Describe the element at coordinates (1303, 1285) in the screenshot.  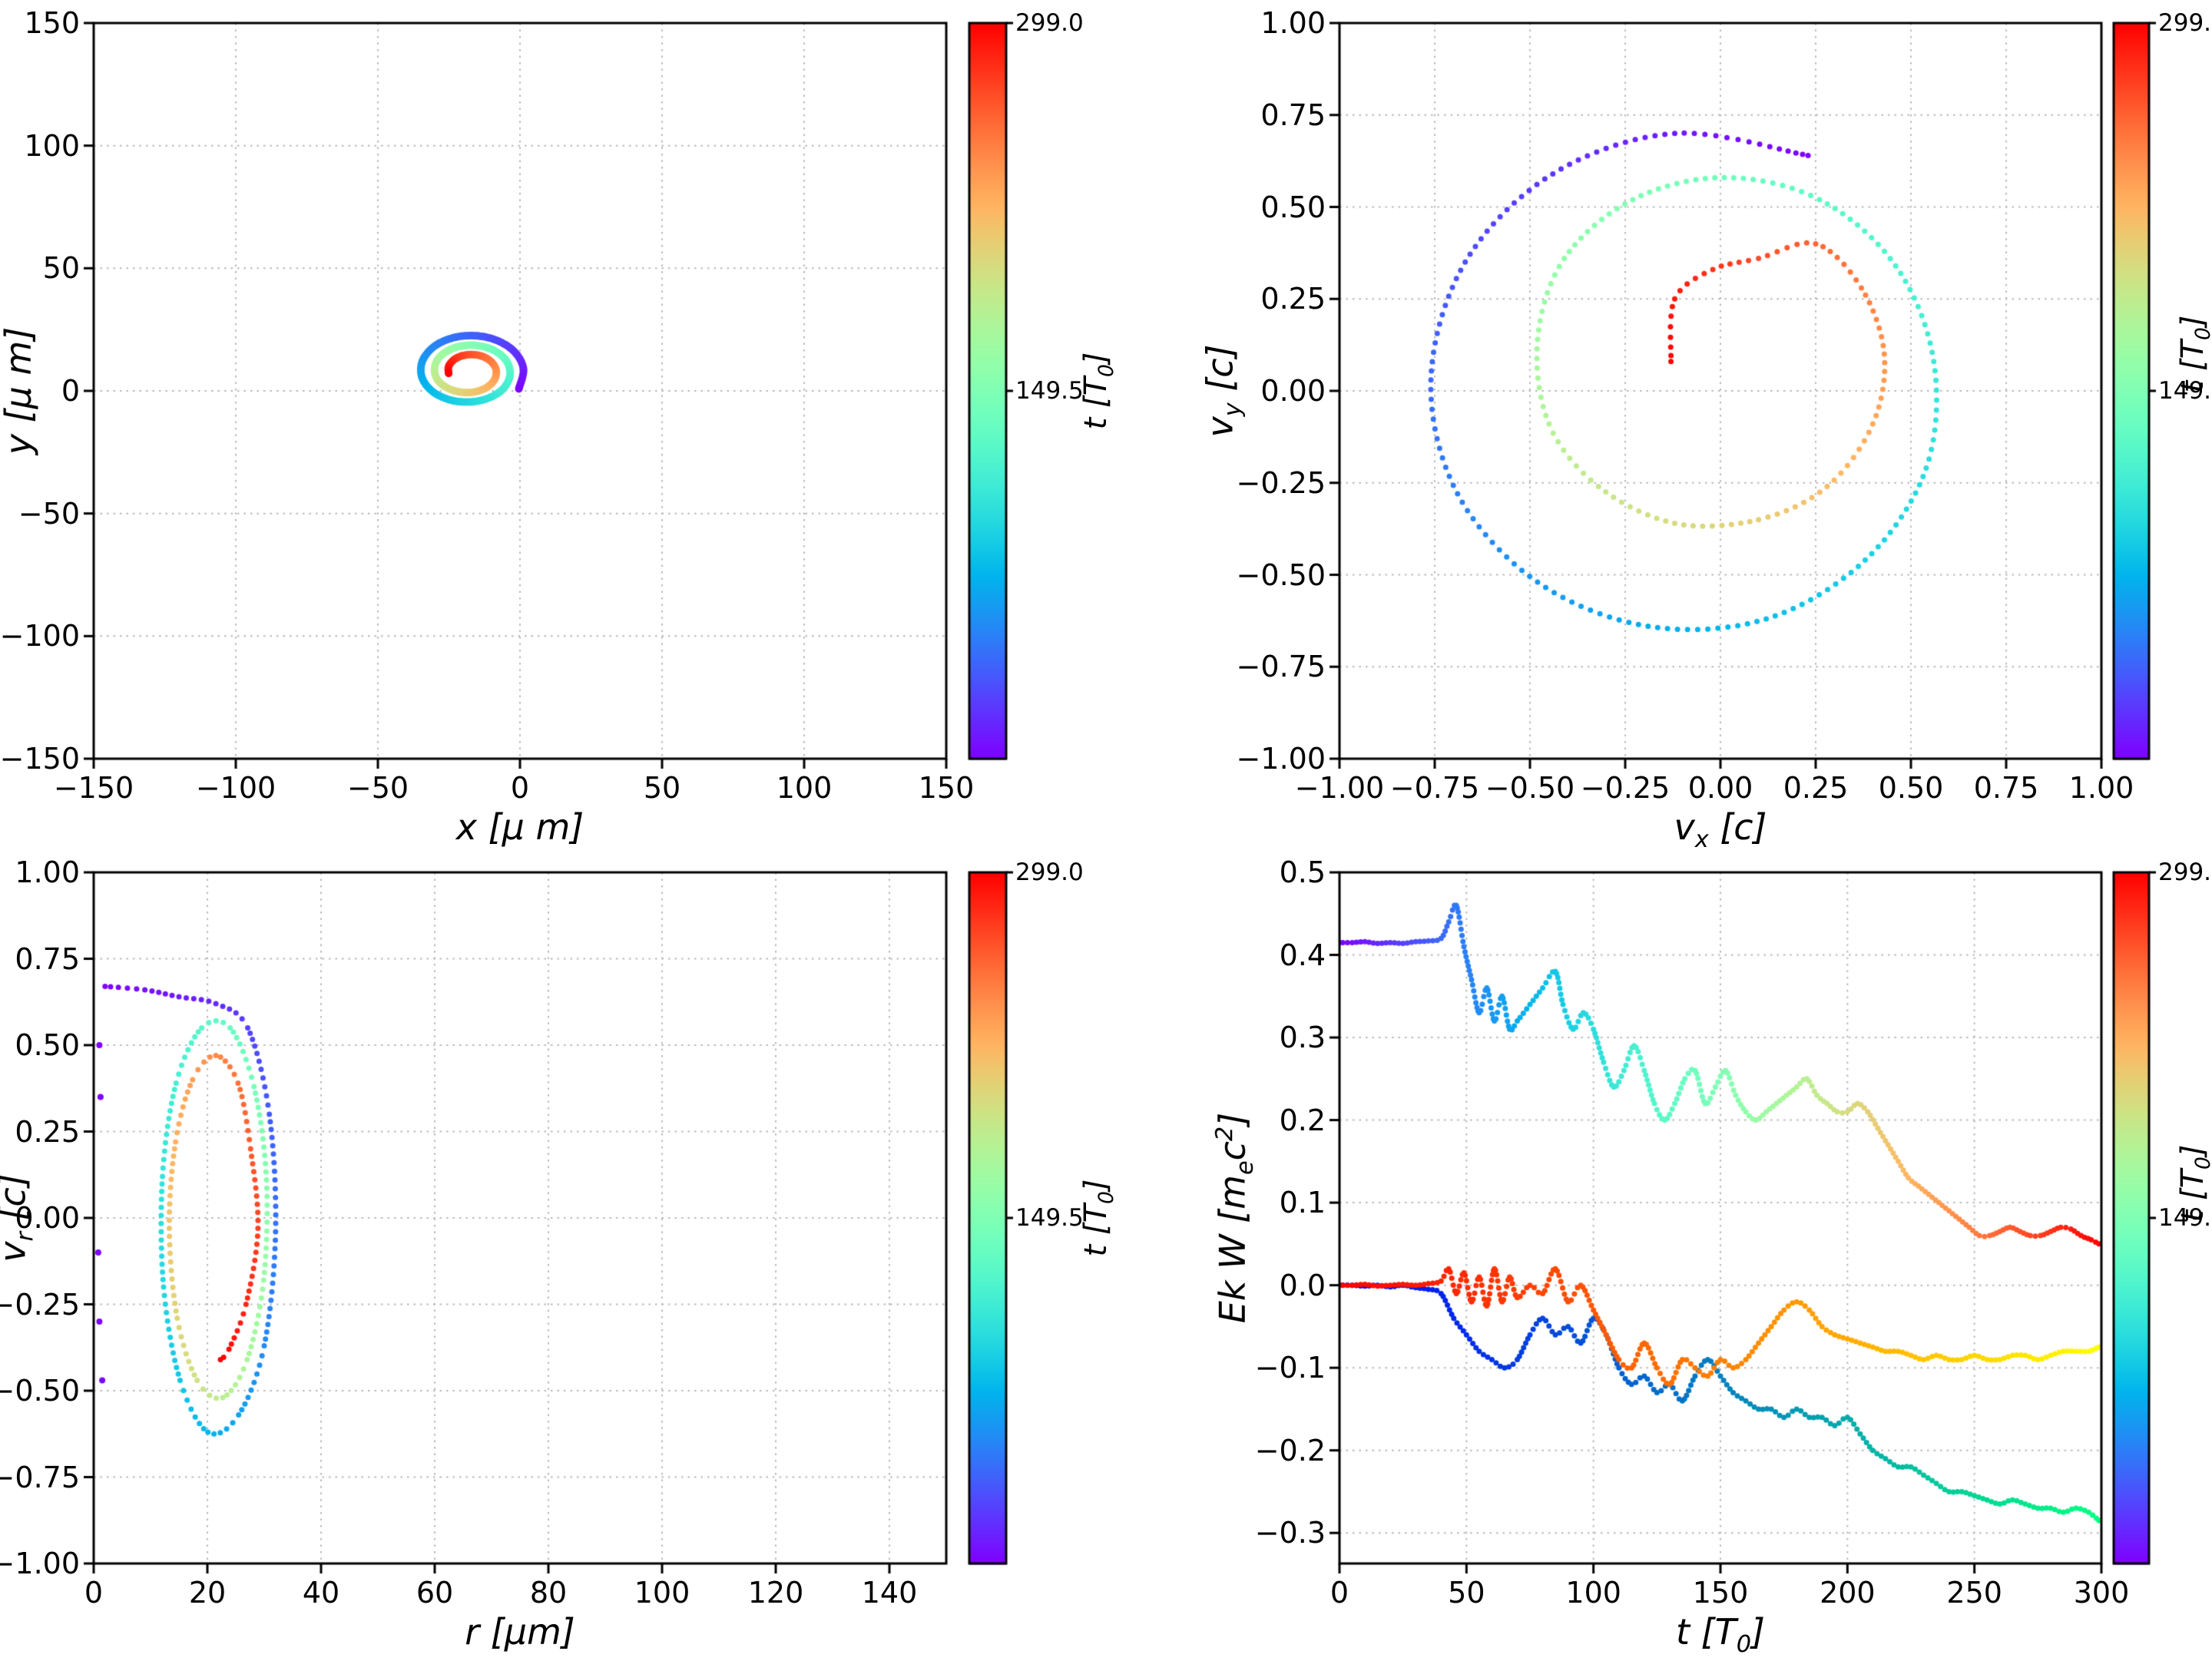
I see `y-tick-label: 0.0` at that location.